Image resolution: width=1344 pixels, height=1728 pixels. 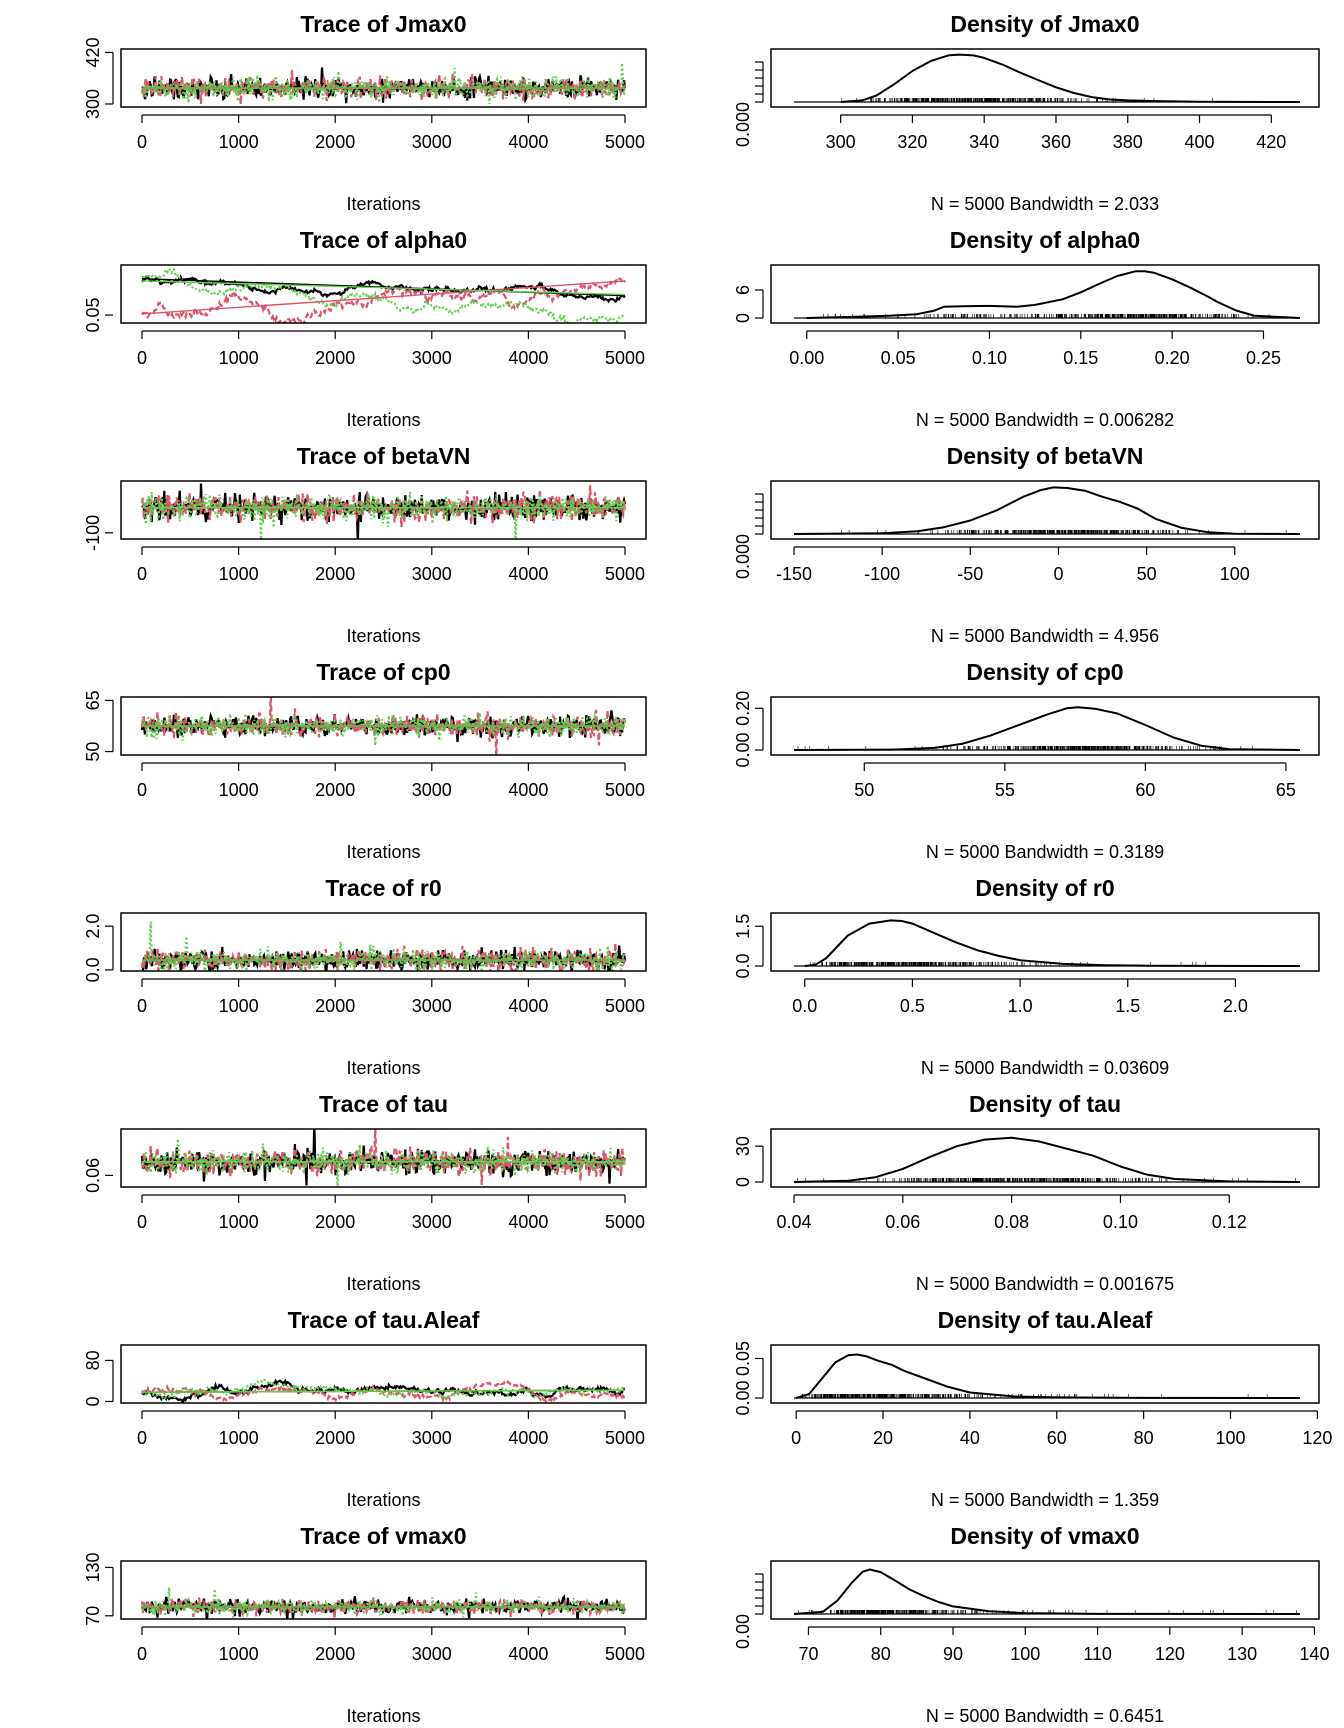 What do you see at coordinates (882, 574) in the screenshot?
I see `density-x-tick-label: -100` at bounding box center [882, 574].